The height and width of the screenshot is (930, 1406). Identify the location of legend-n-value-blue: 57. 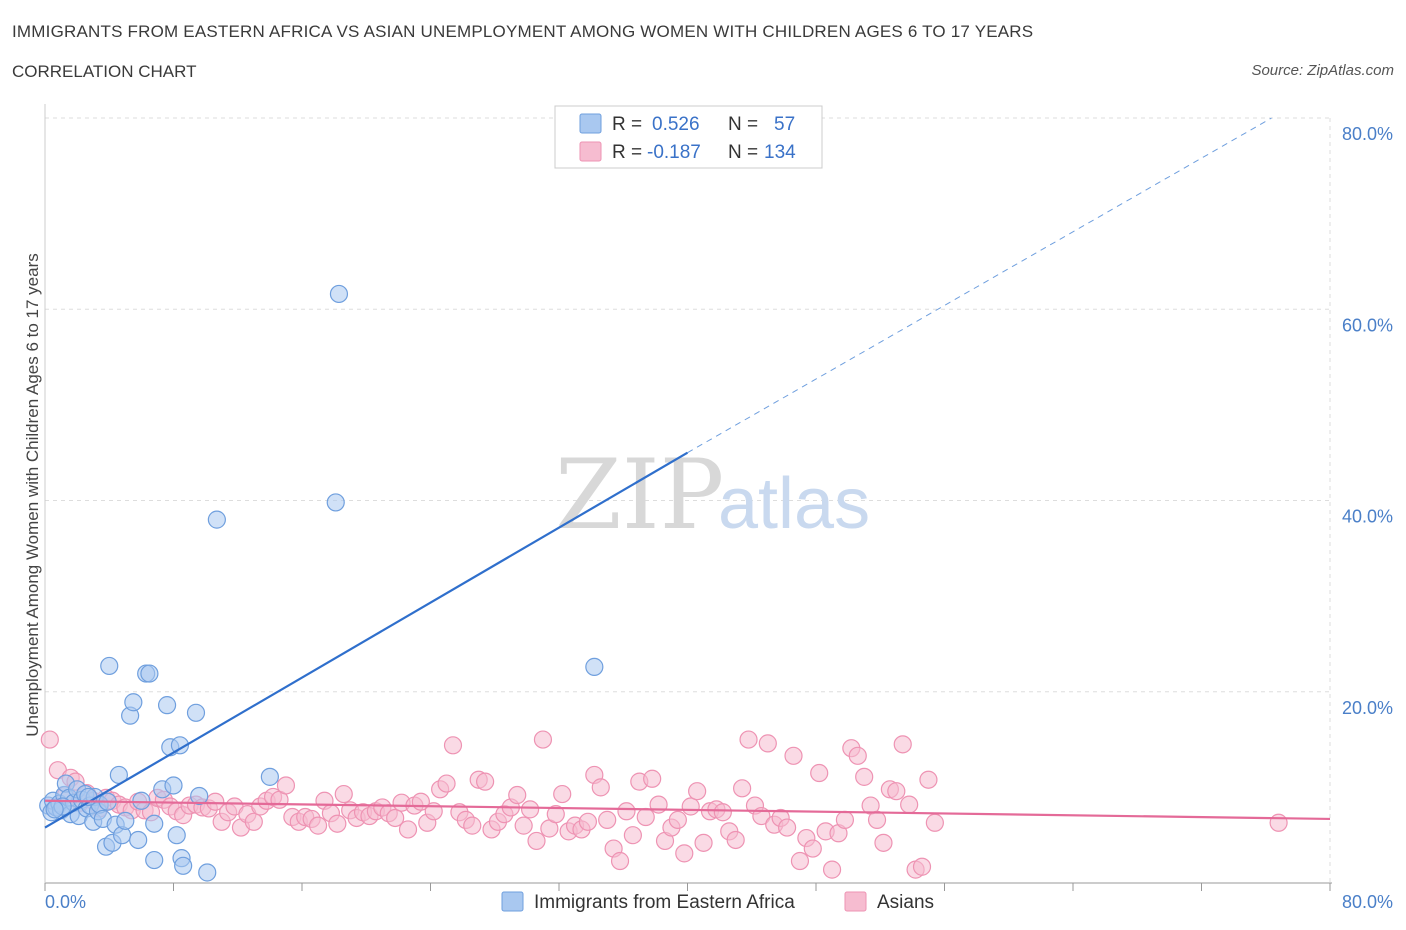
(784, 124).